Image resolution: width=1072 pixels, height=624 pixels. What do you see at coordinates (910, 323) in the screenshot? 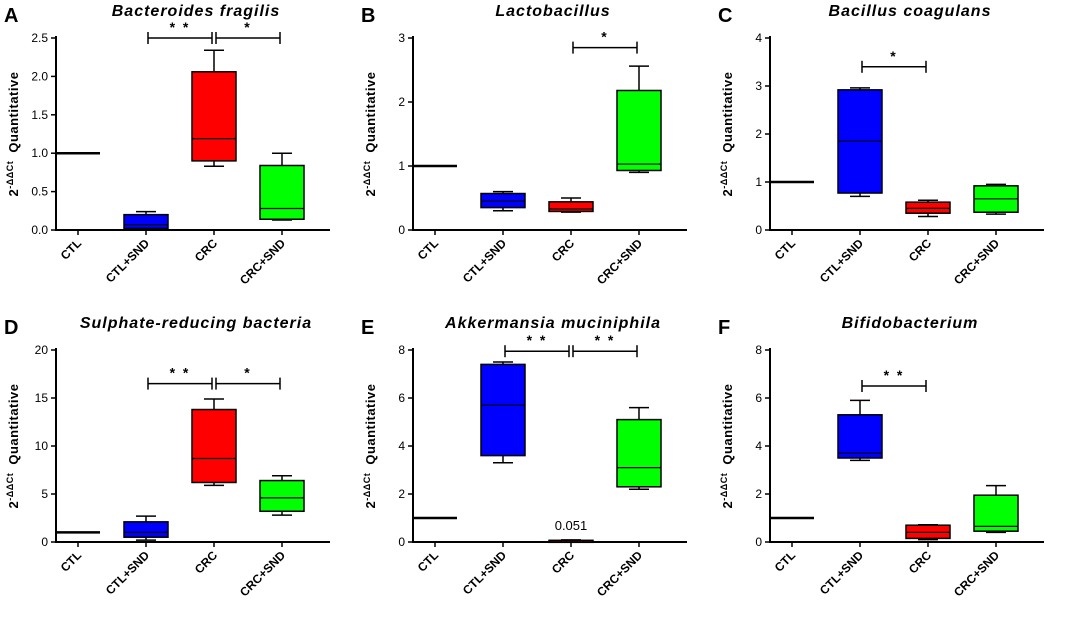
I see `chart-title: Bifidobacterium` at bounding box center [910, 323].